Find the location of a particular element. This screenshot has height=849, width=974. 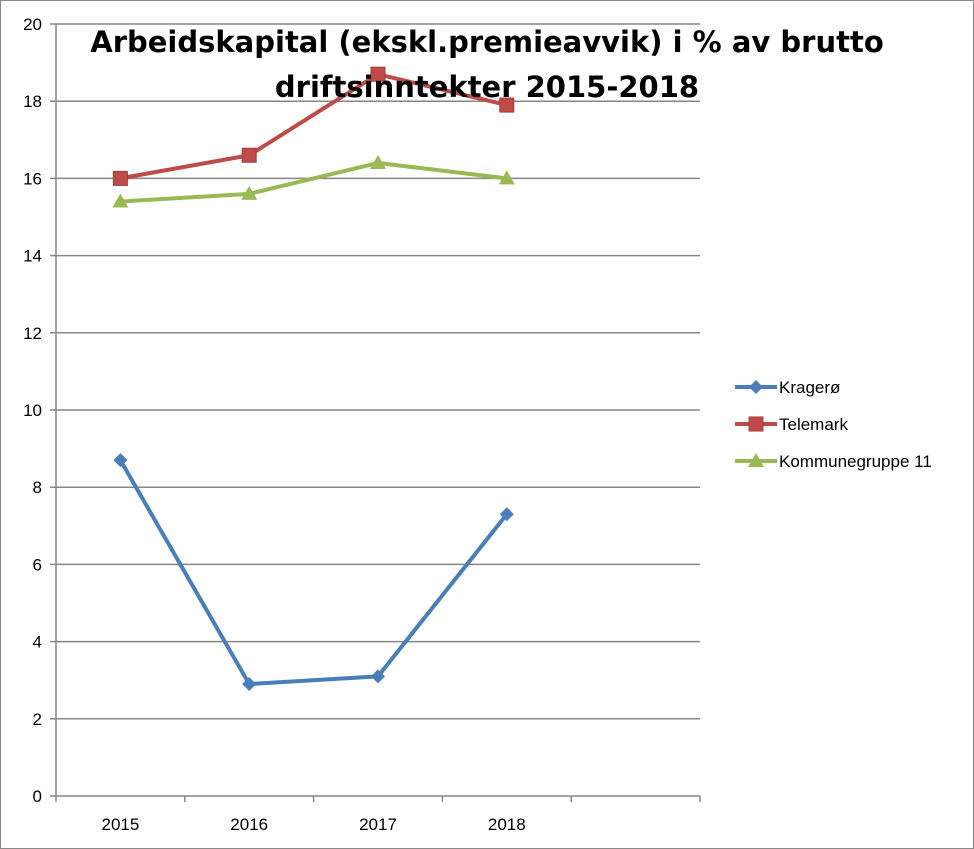

x-tick-label: 2018 is located at coordinates (507, 824).